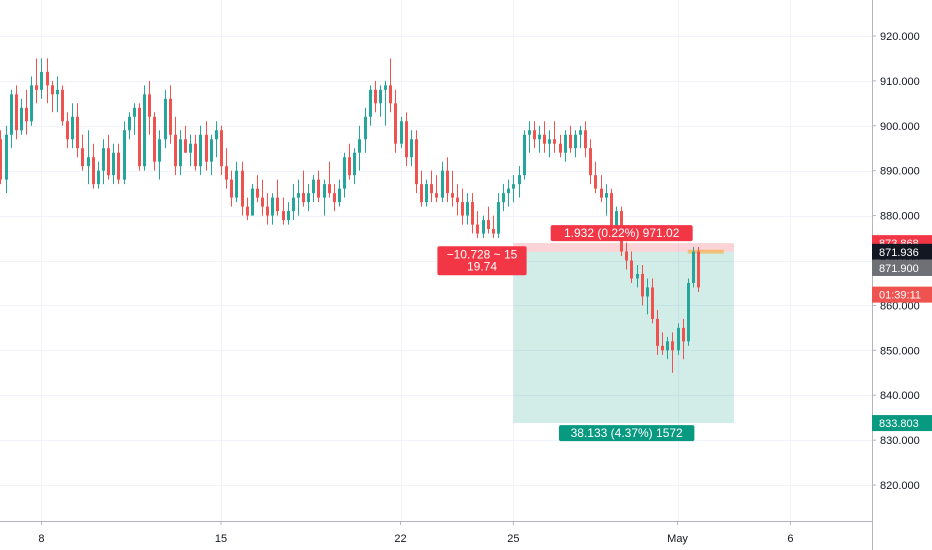  What do you see at coordinates (705, 251) in the screenshot?
I see `current-price-marker` at bounding box center [705, 251].